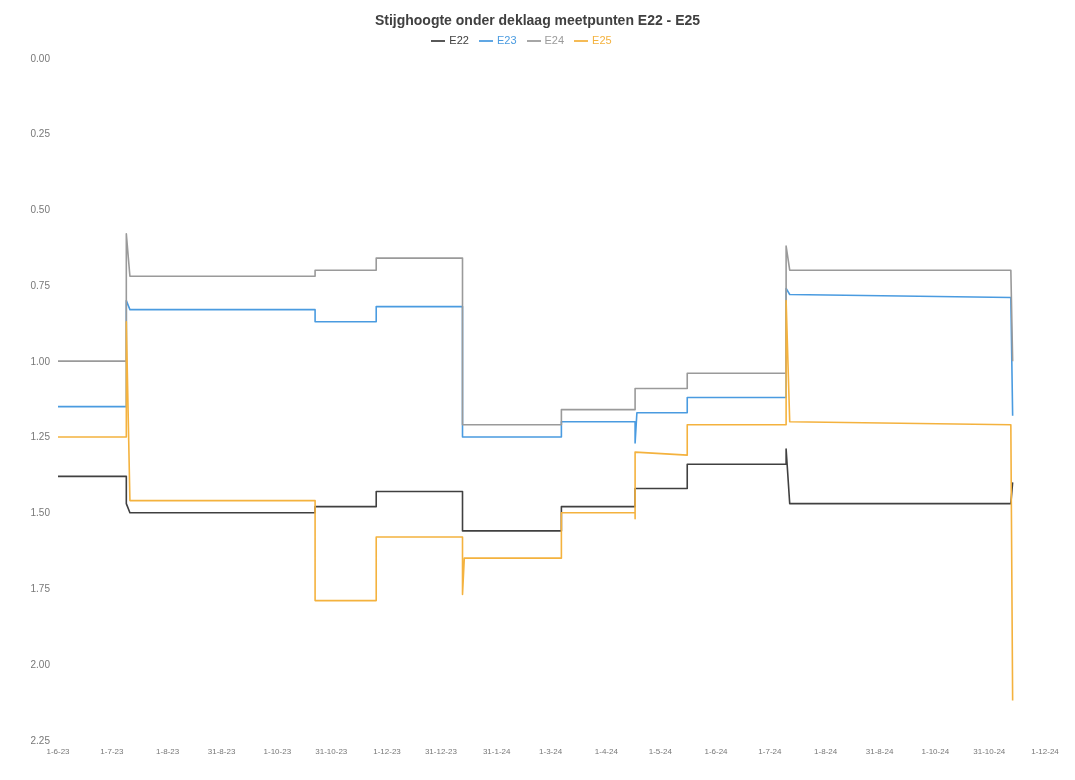  What do you see at coordinates (770, 751) in the screenshot?
I see `x-tick-label: 1-7-24` at bounding box center [770, 751].